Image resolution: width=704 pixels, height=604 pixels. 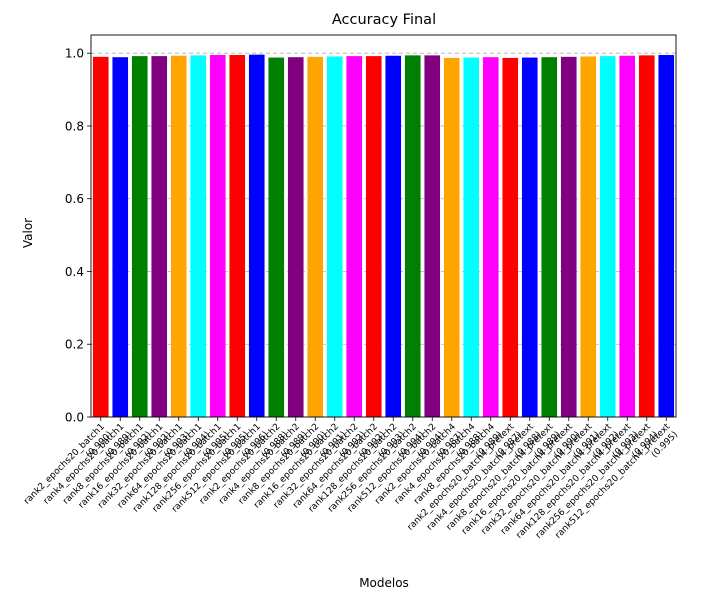 I want to click on y-tick-label: 0.8, so click(x=74, y=126).